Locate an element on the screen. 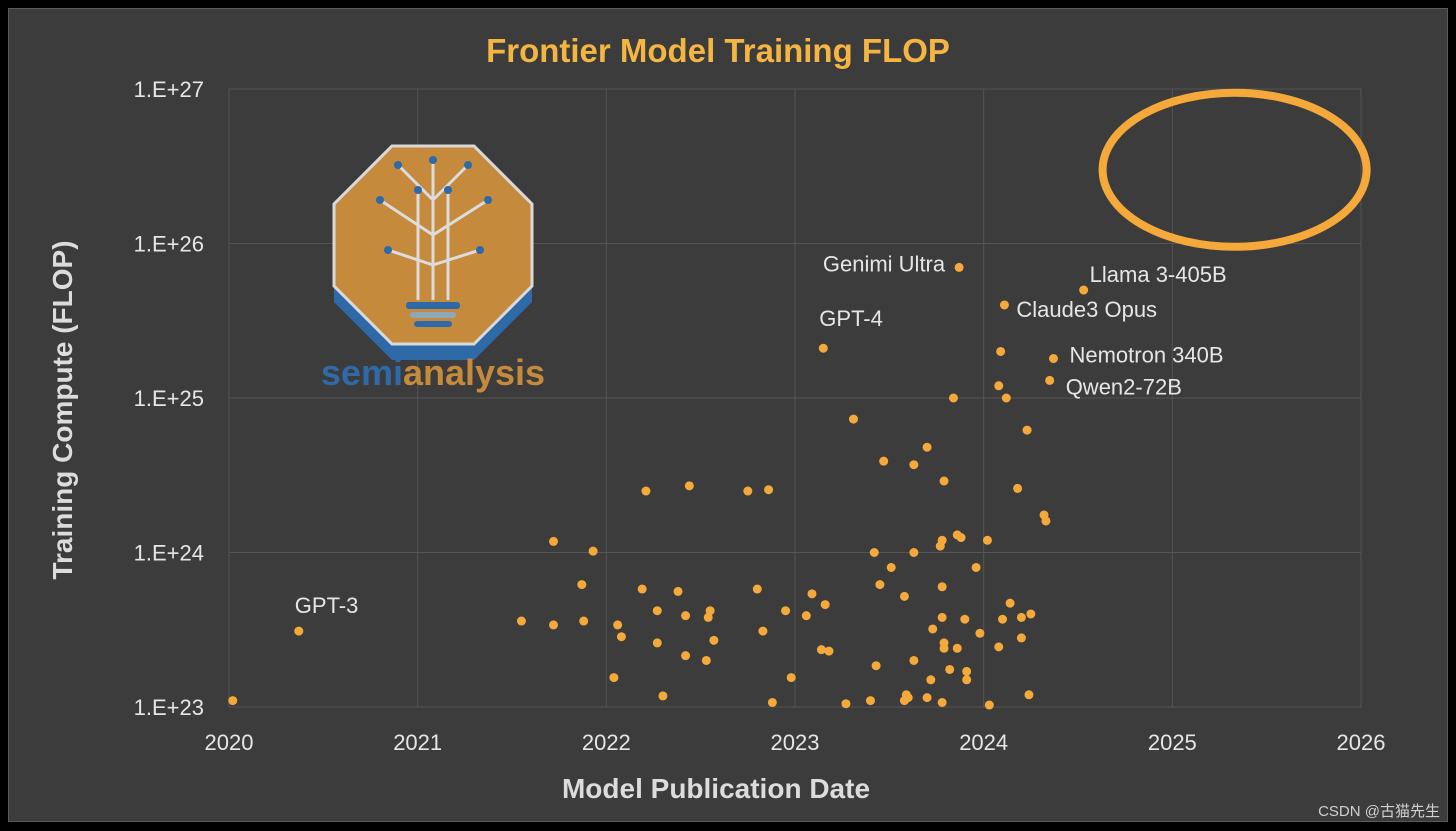 Image resolution: width=1456 pixels, height=831 pixels. highlight-ellipse is located at coordinates (1234, 169).